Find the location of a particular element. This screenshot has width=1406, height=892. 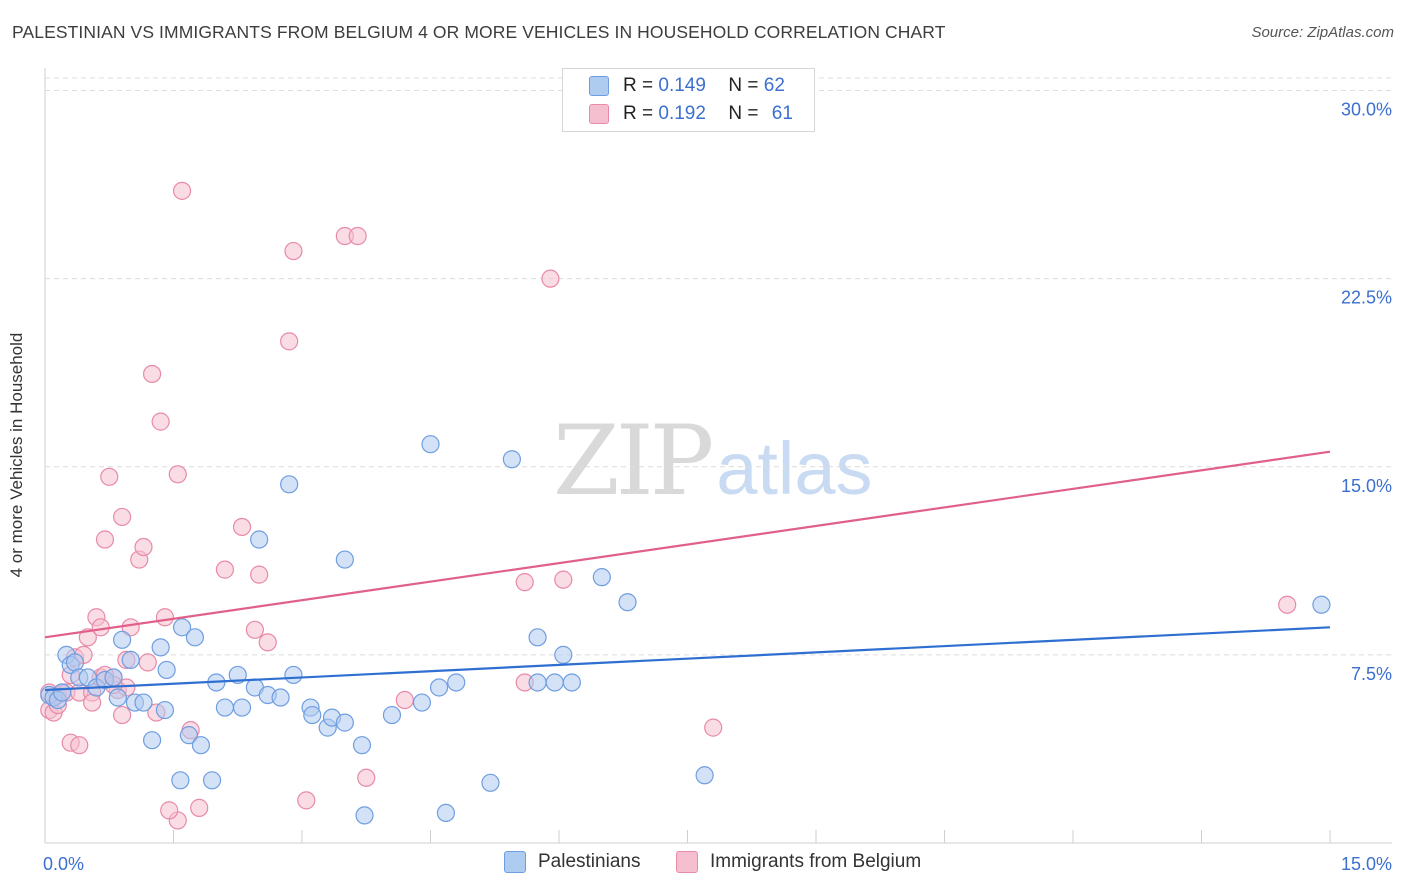

trend-line-palestinians is located at coordinates (687, 659).